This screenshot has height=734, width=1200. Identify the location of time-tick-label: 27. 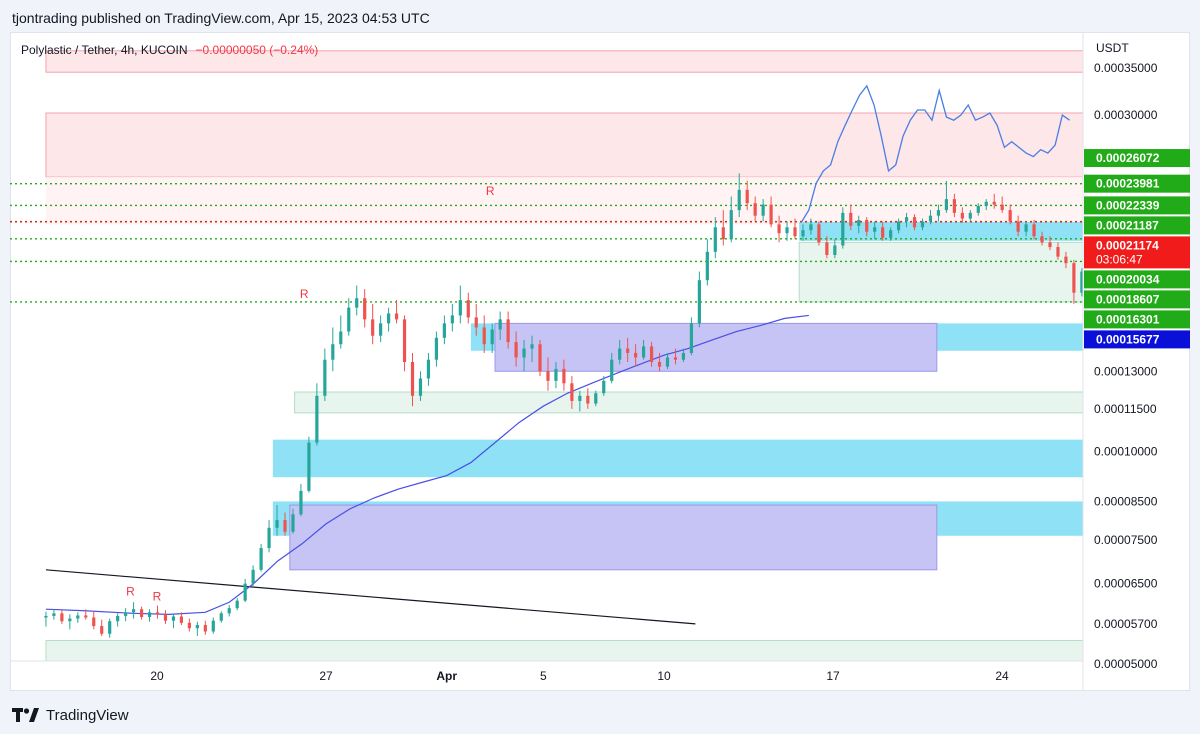
(326, 676).